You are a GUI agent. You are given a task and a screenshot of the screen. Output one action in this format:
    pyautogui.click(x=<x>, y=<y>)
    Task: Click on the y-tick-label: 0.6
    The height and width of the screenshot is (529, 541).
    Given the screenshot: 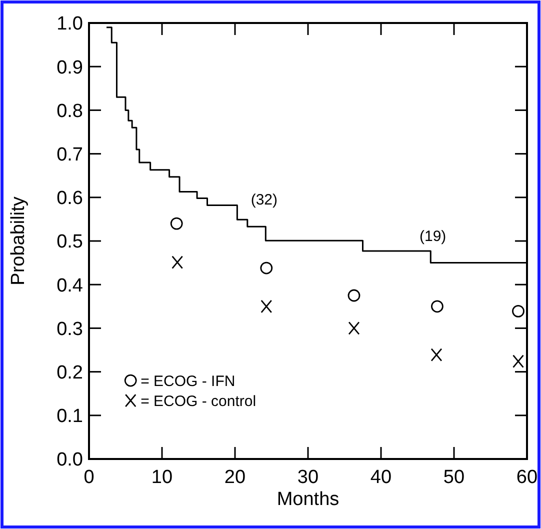 What is the action you would take?
    pyautogui.click(x=69, y=199)
    